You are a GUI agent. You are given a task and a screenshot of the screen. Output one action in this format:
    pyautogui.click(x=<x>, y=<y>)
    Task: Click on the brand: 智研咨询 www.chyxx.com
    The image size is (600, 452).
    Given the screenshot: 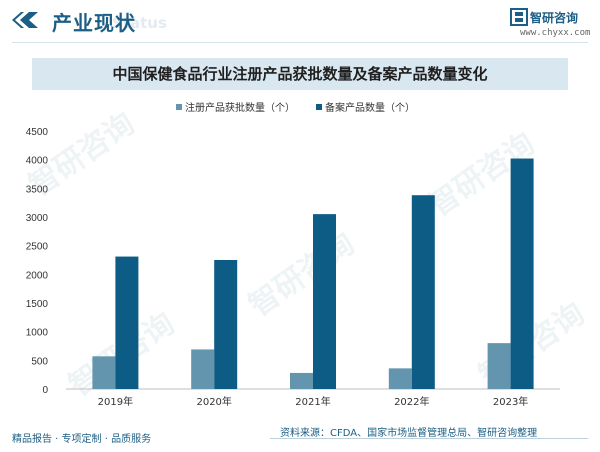 What is the action you would take?
    pyautogui.click(x=550, y=25)
    